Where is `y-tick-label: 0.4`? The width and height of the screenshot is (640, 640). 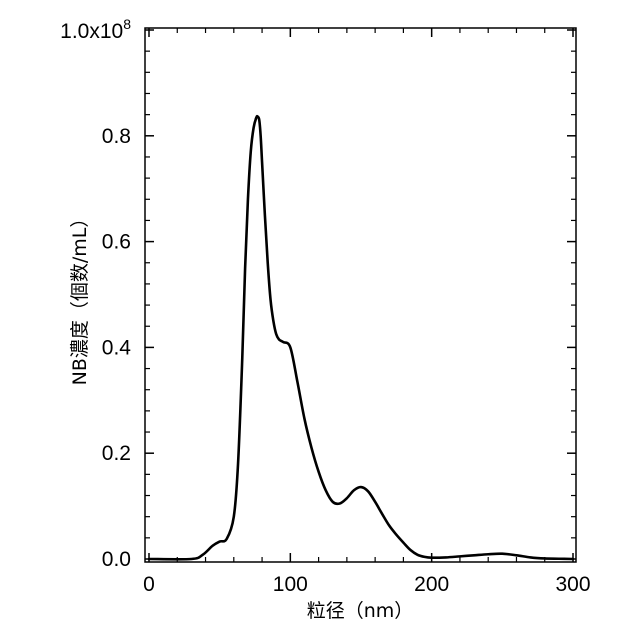
y-tick-label: 0.4 is located at coordinates (117, 347).